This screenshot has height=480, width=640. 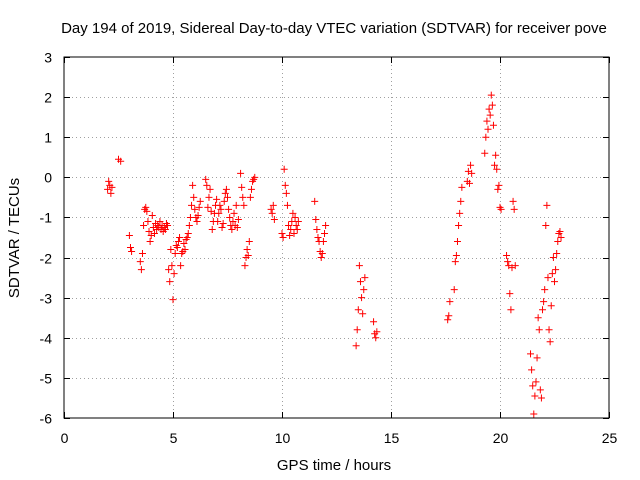 I want to click on y-tick-label: 1, so click(x=48, y=138).